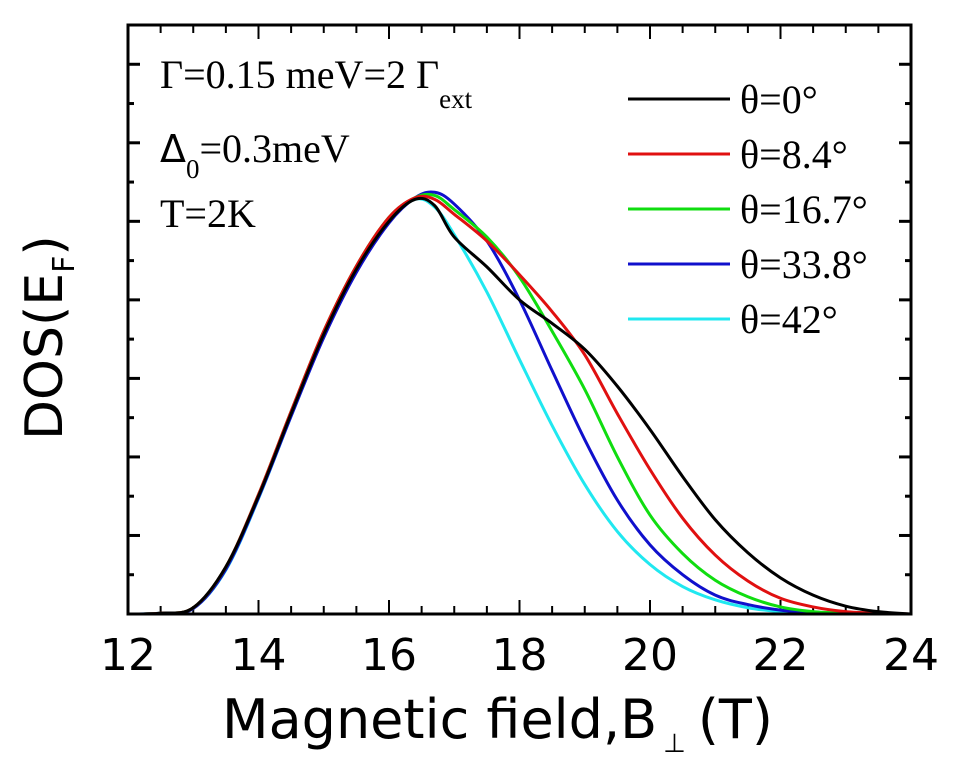 The image size is (953, 759). Describe the element at coordinates (779, 99) in the screenshot. I see `legend-label: θ=0°` at that location.